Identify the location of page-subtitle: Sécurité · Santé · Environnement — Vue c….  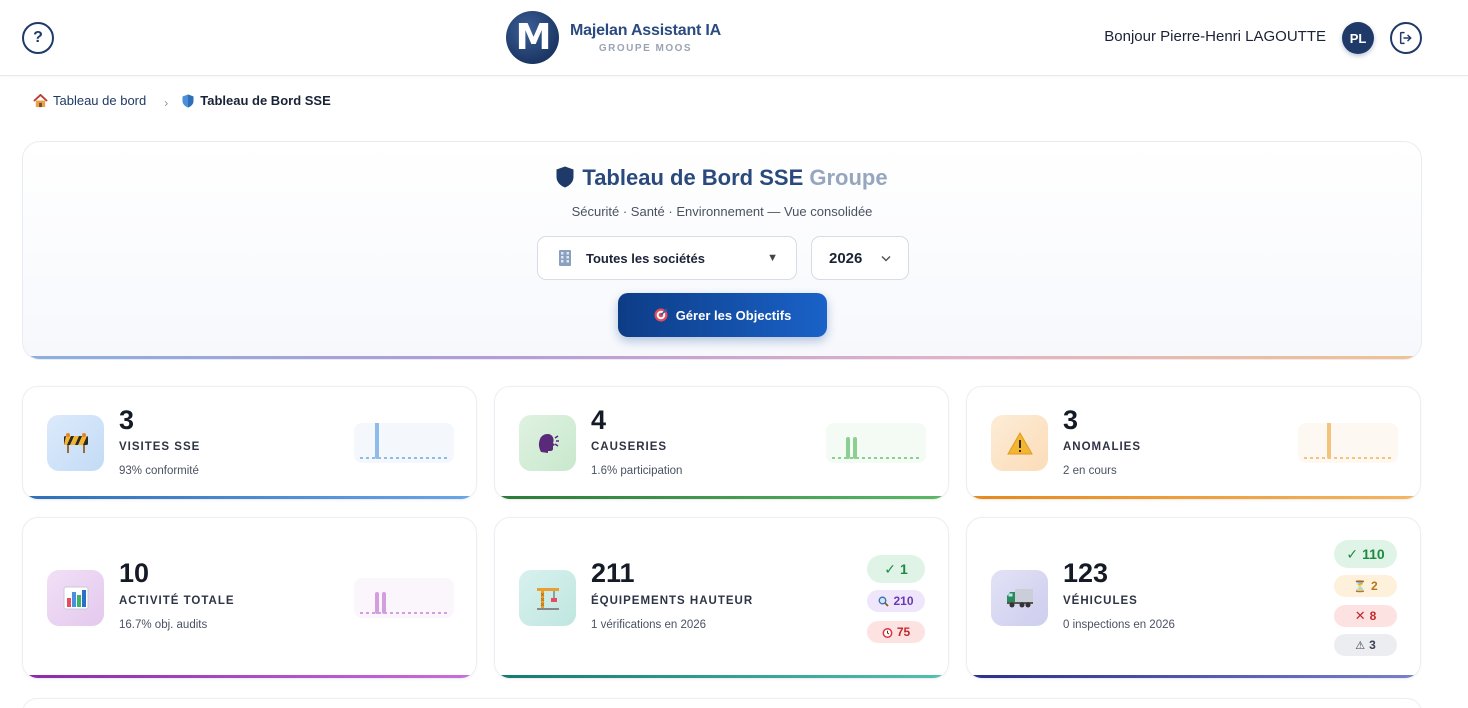
(722, 211).